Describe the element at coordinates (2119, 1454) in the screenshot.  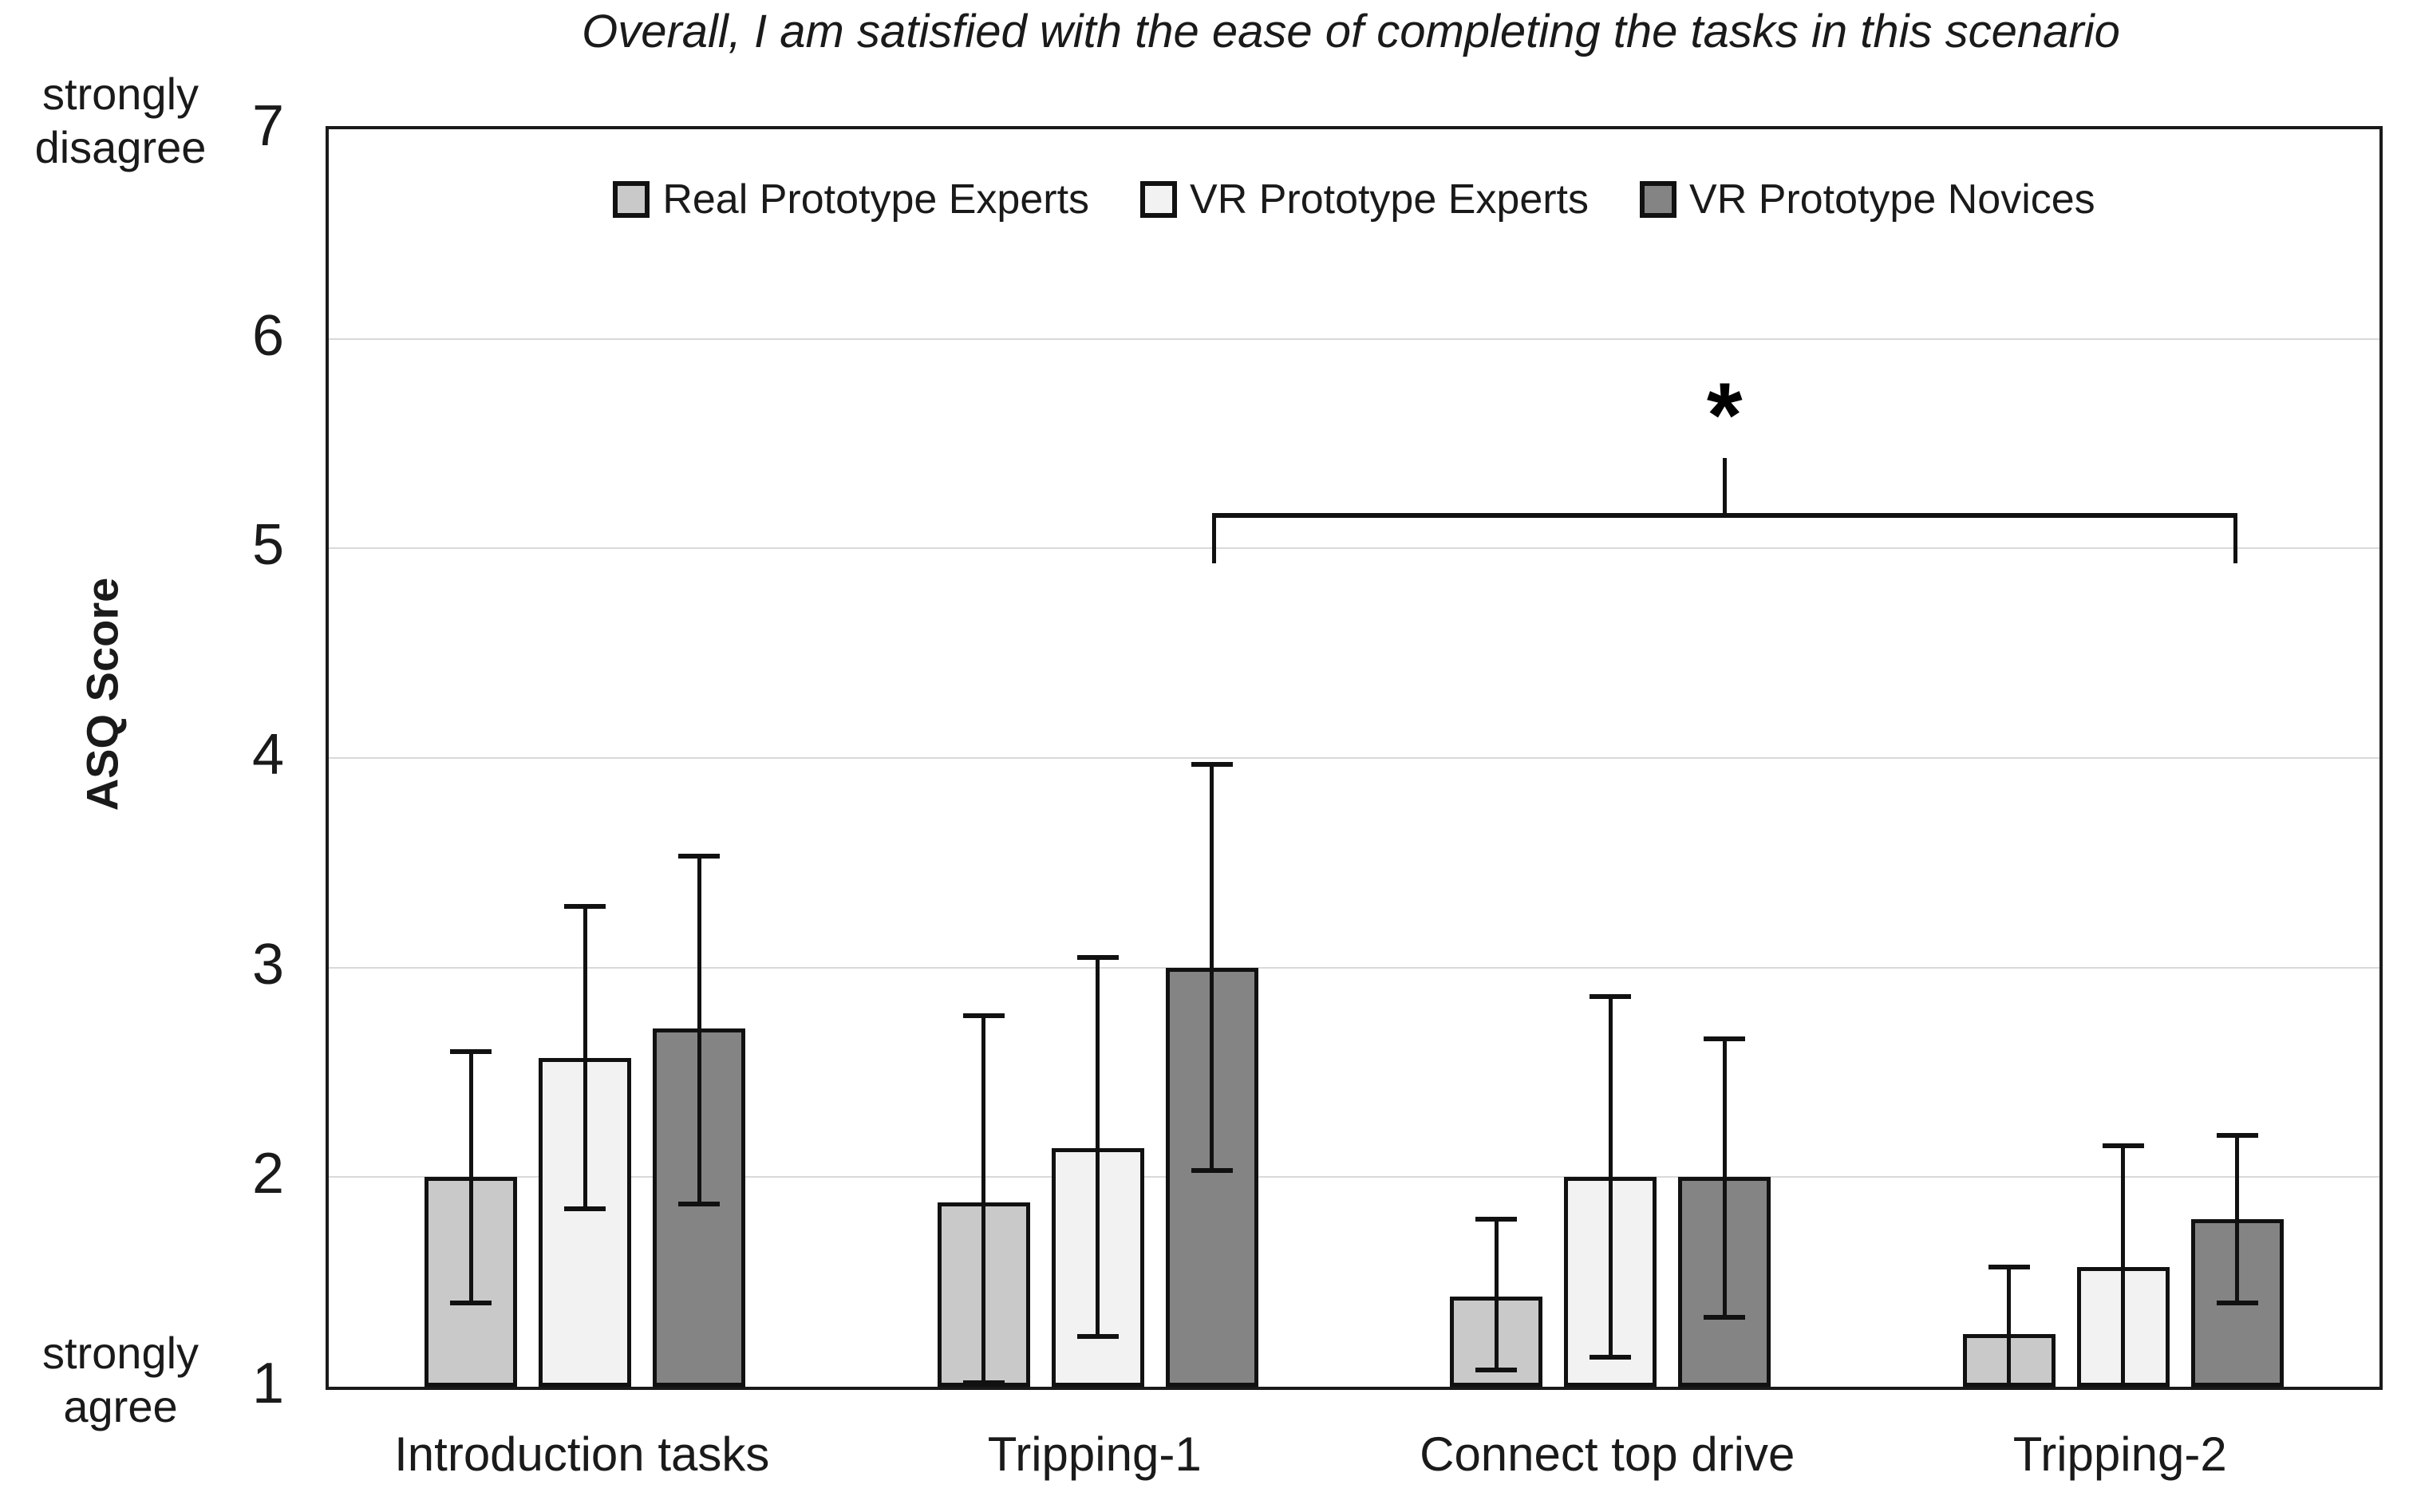
I see `x-axis-label: Tripping-2` at that location.